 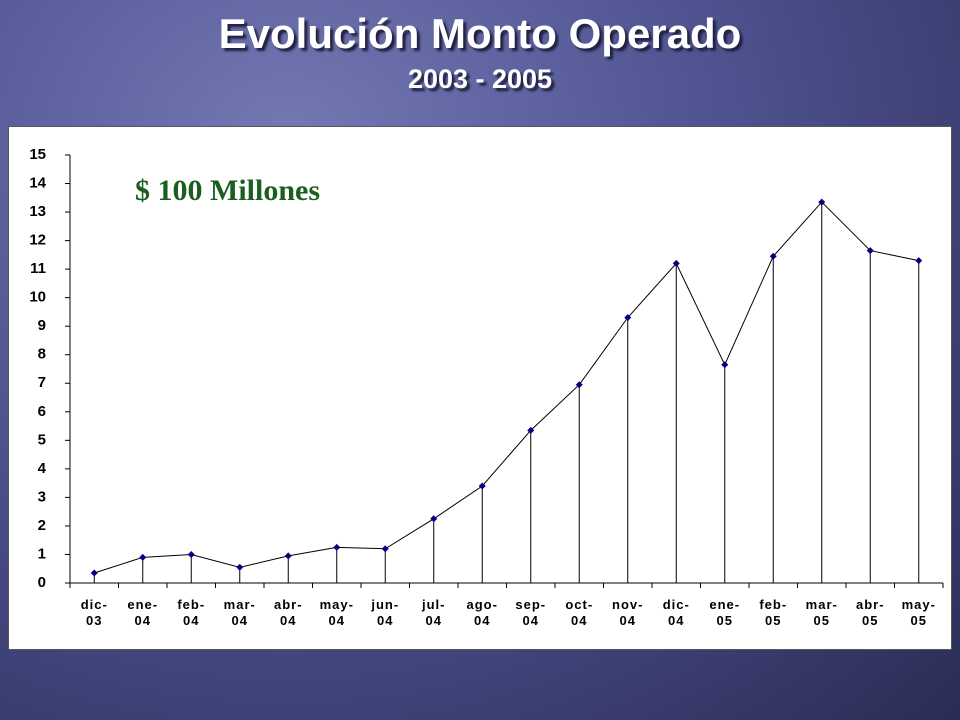 What do you see at coordinates (42, 354) in the screenshot?
I see `y-tick-label: 8` at bounding box center [42, 354].